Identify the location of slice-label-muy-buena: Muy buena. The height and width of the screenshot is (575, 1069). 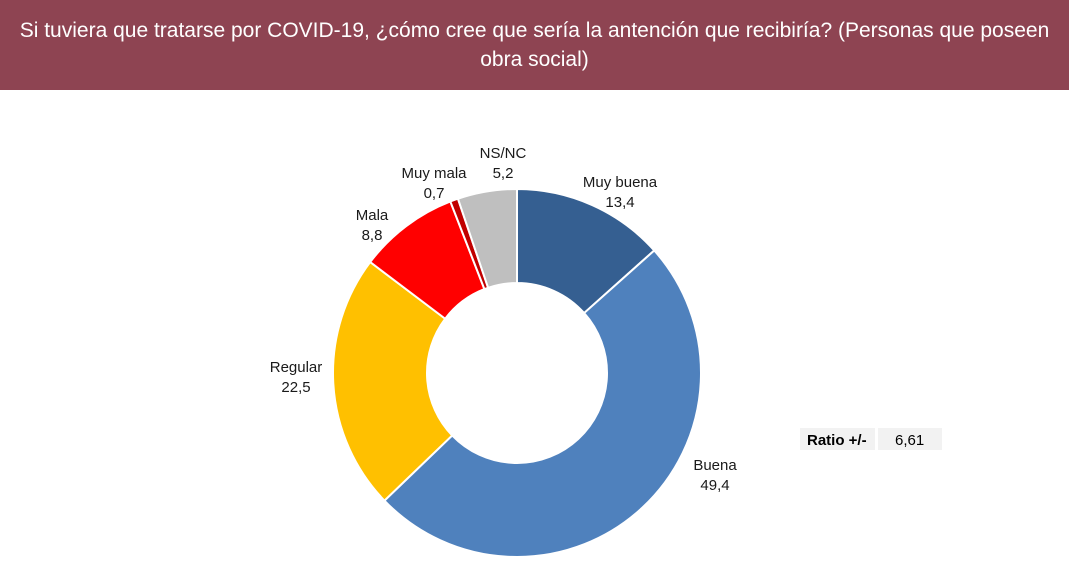
(620, 182).